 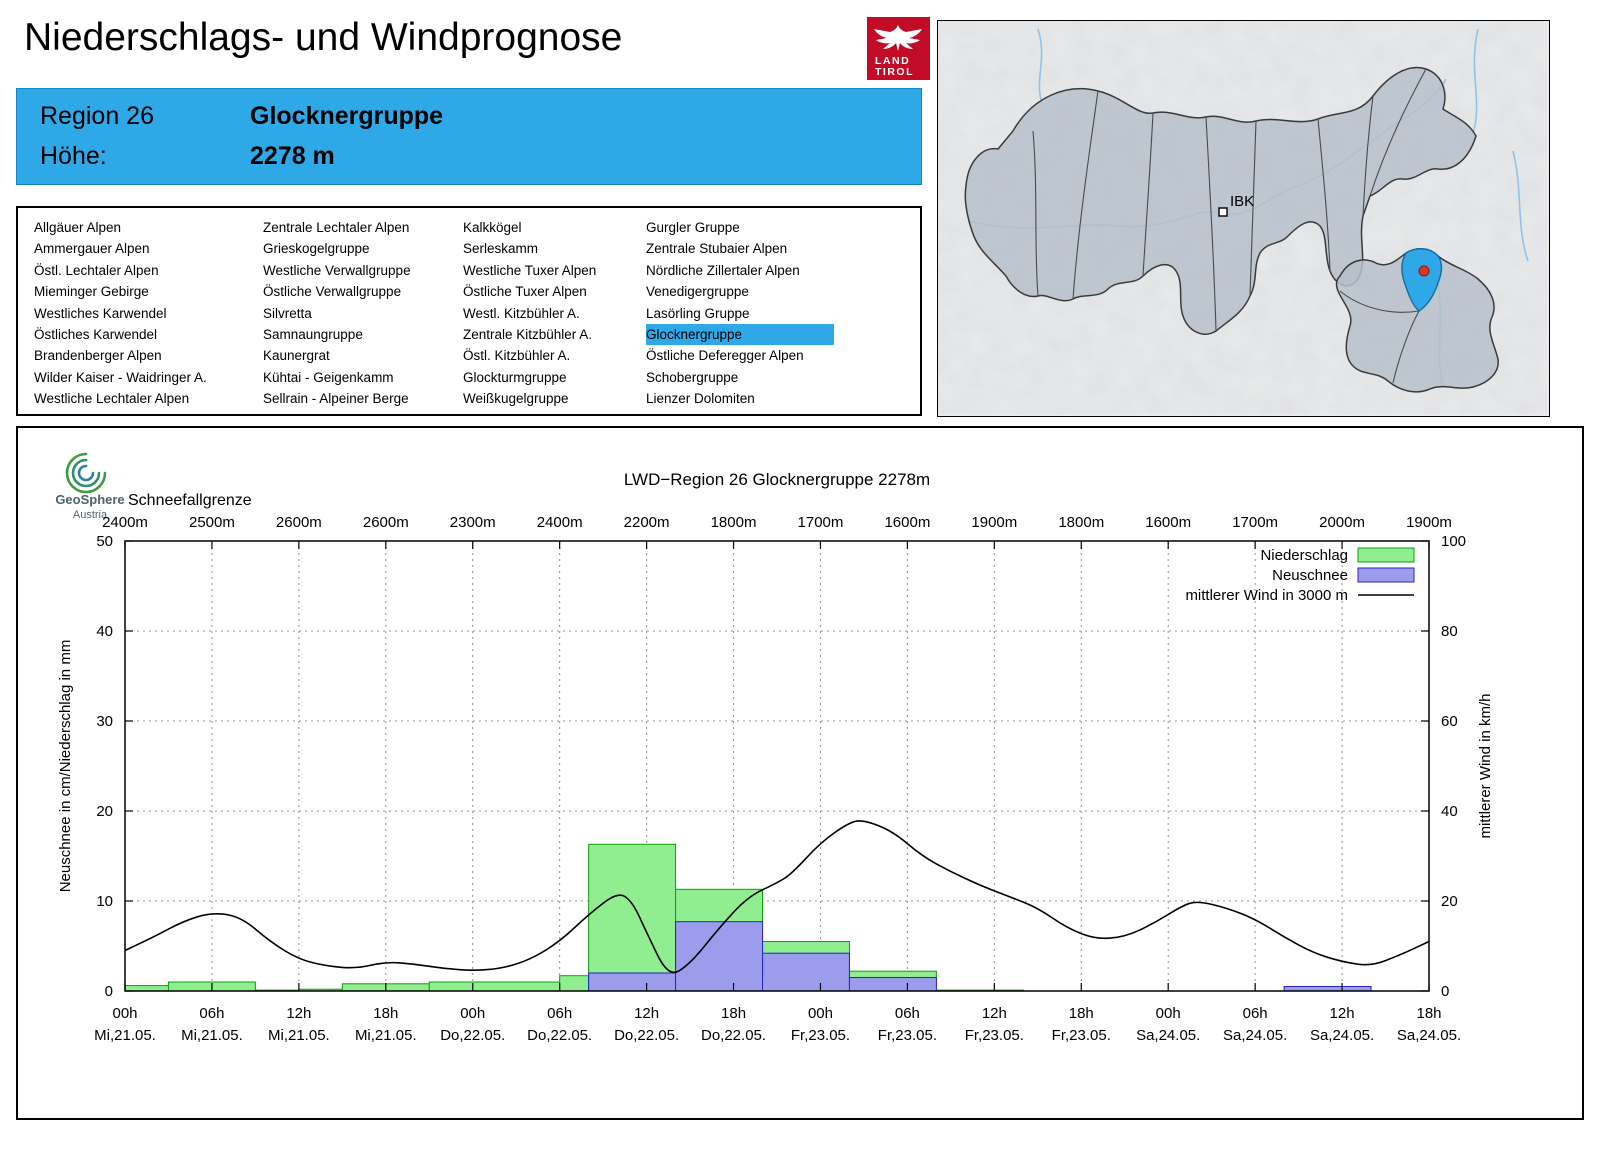 What do you see at coordinates (92, 249) in the screenshot?
I see `region-item: Ammergauer Alpen` at bounding box center [92, 249].